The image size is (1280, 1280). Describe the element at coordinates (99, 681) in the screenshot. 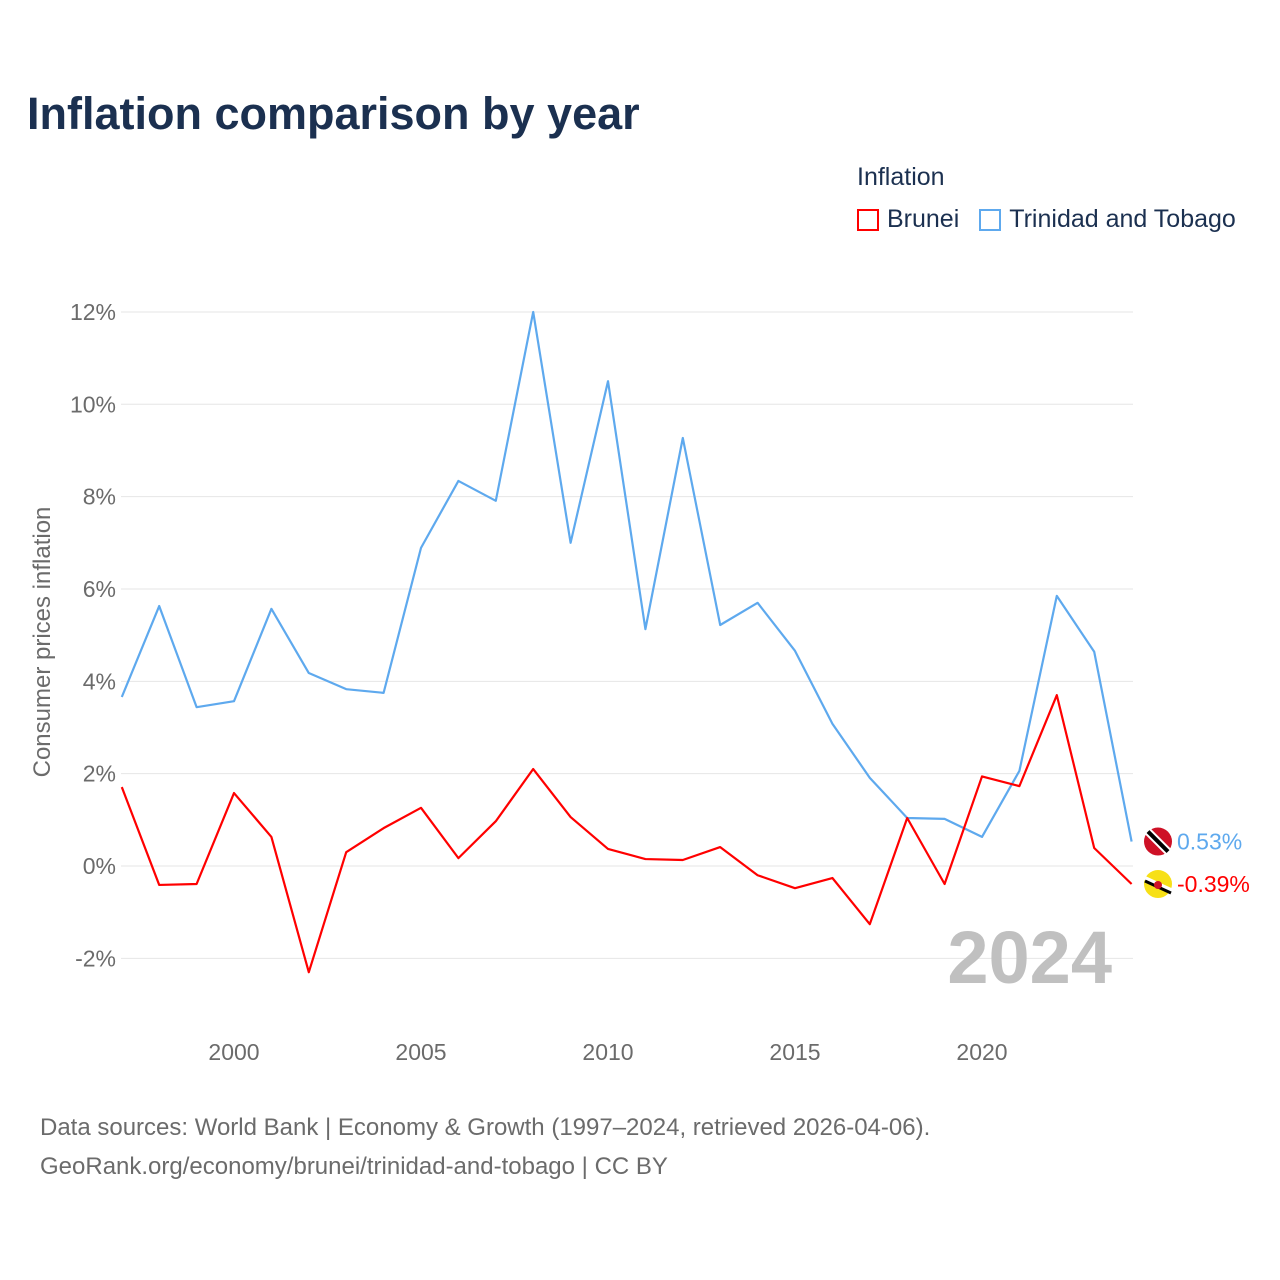

I see `y-tick-label: 4%` at that location.